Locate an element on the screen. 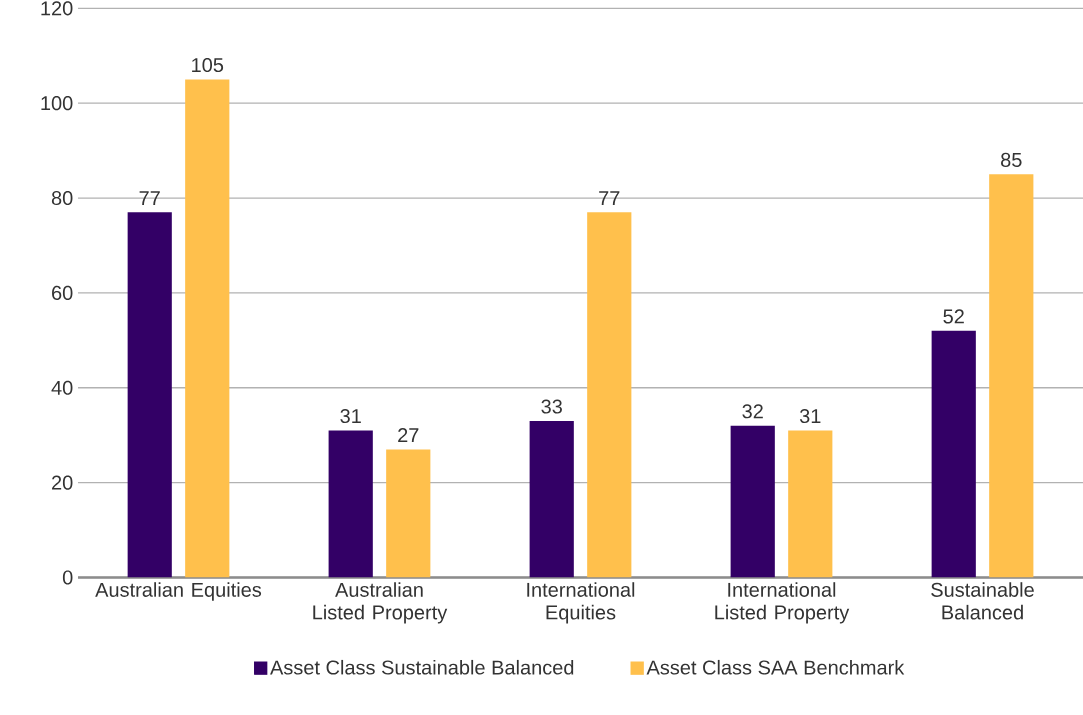  y-tick-label: 120 is located at coordinates (57, 8).